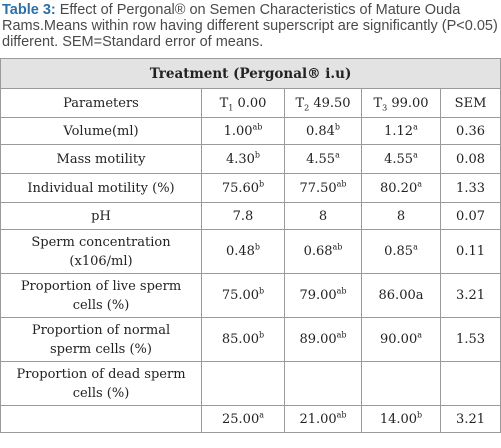 The width and height of the screenshot is (501, 448). What do you see at coordinates (101, 295) in the screenshot?
I see `row-param: Proportion of live sperm cells (%)` at bounding box center [101, 295].